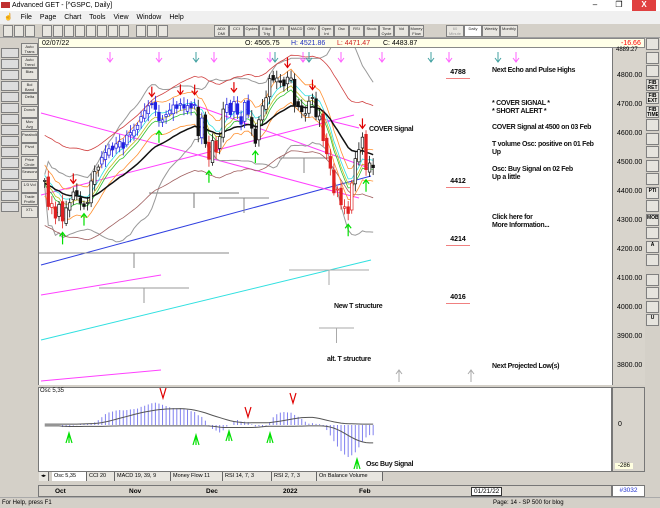 This screenshot has height=508, width=660. I want to click on box-icon, so click(652, 152).